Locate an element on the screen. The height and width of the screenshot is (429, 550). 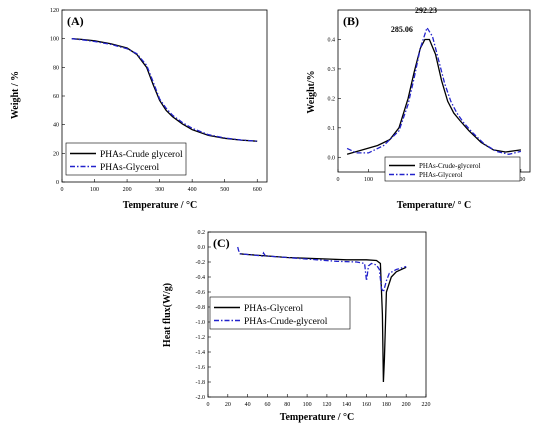
y-tick-label: 60 is located at coordinates (56, 97).